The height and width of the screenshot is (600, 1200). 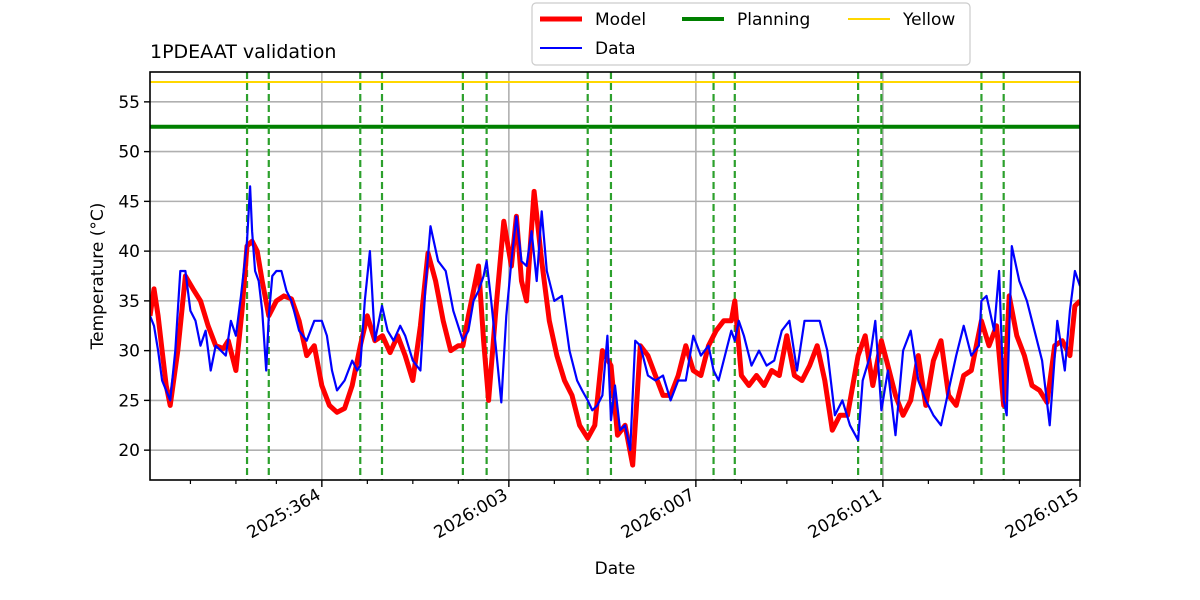 What do you see at coordinates (129, 202) in the screenshot?
I see `y-tick-label: 45` at bounding box center [129, 202].